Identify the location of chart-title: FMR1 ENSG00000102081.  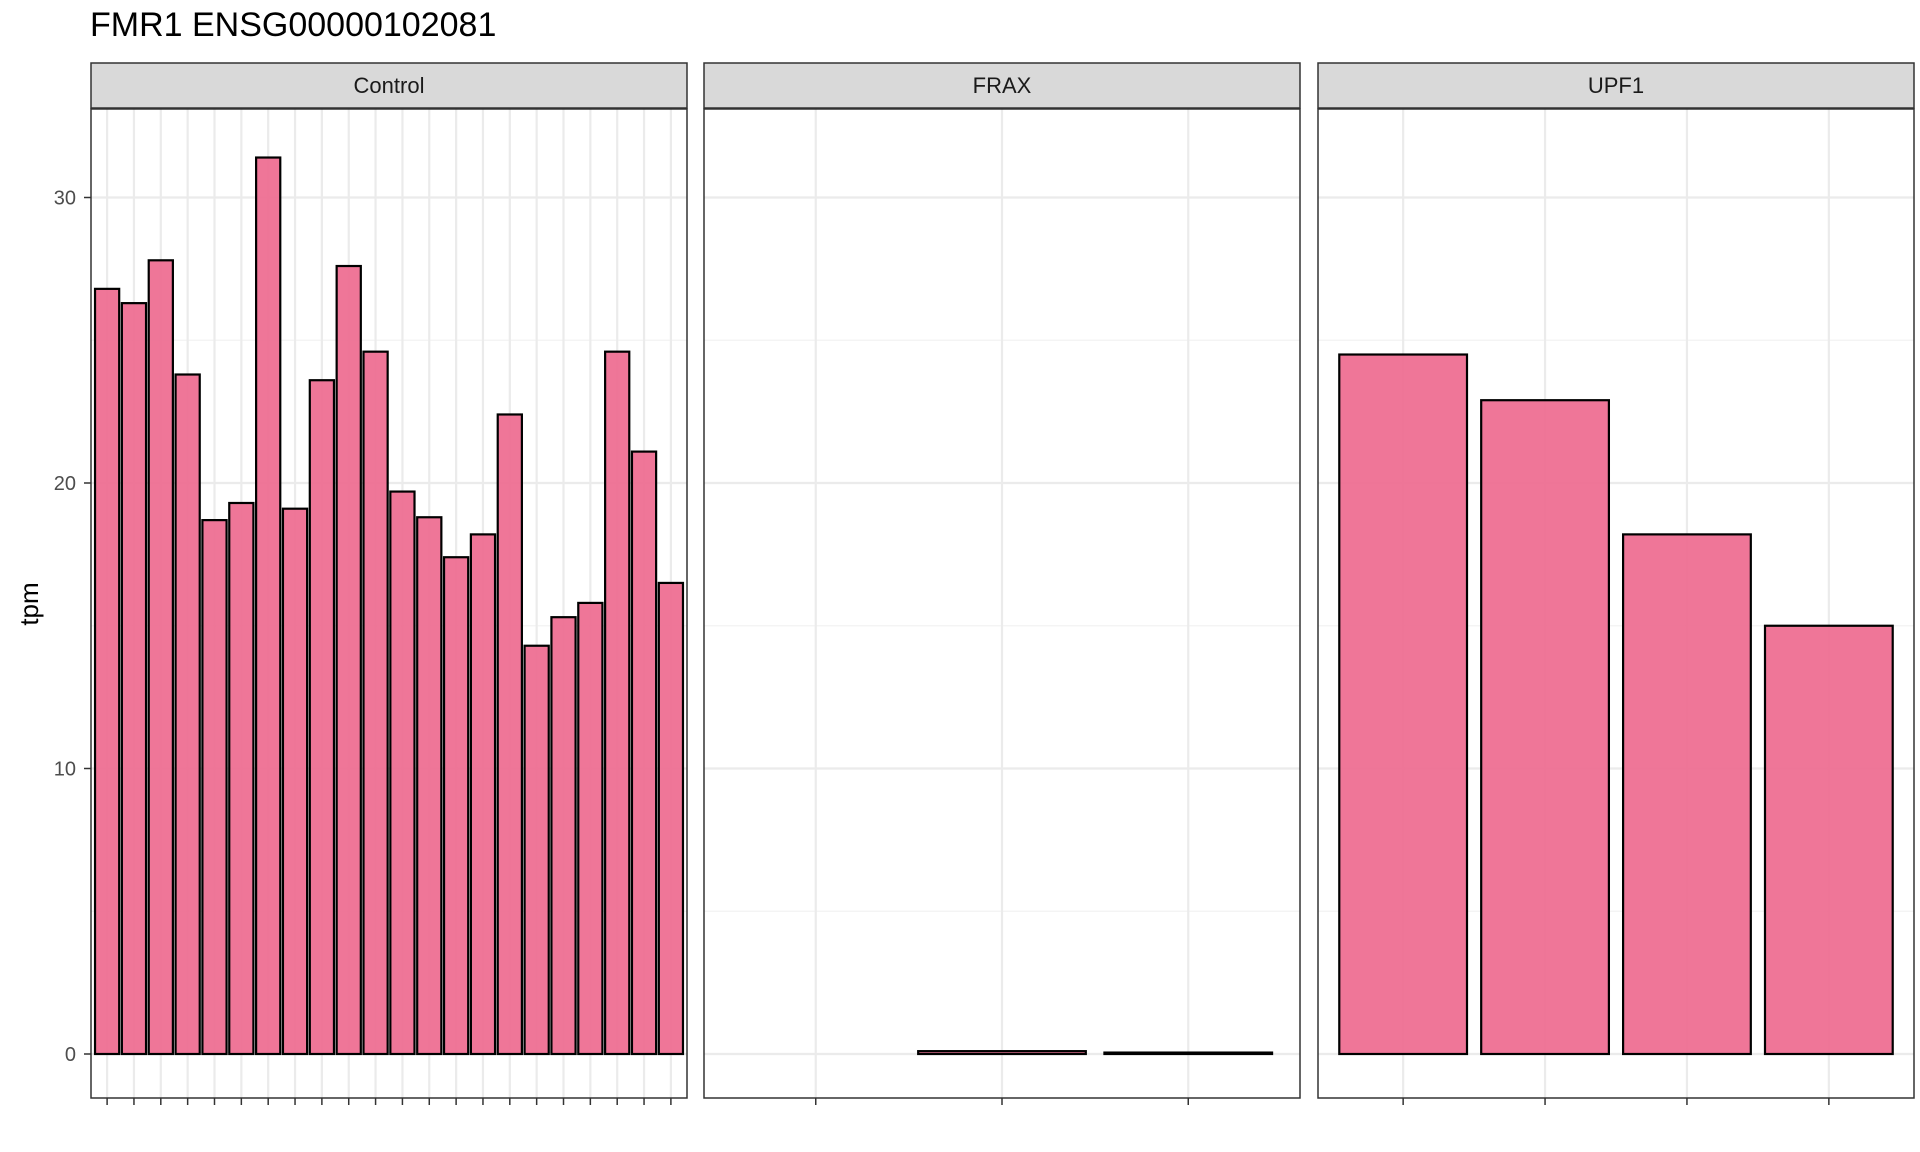
(293, 25).